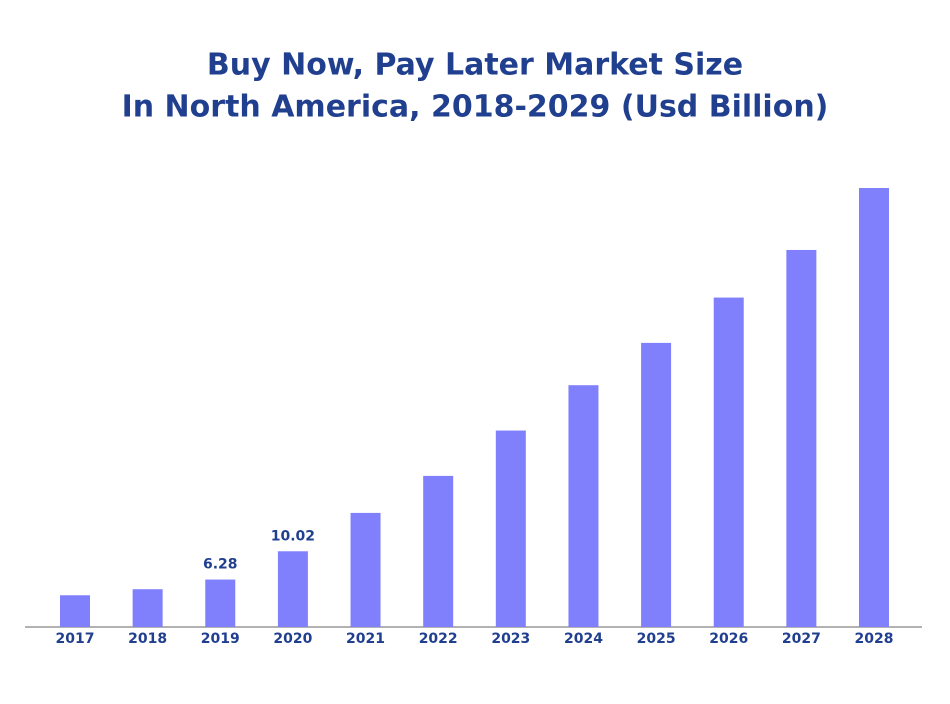 This screenshot has width=950, height=704. I want to click on x-tick-label: 2019, so click(220, 639).